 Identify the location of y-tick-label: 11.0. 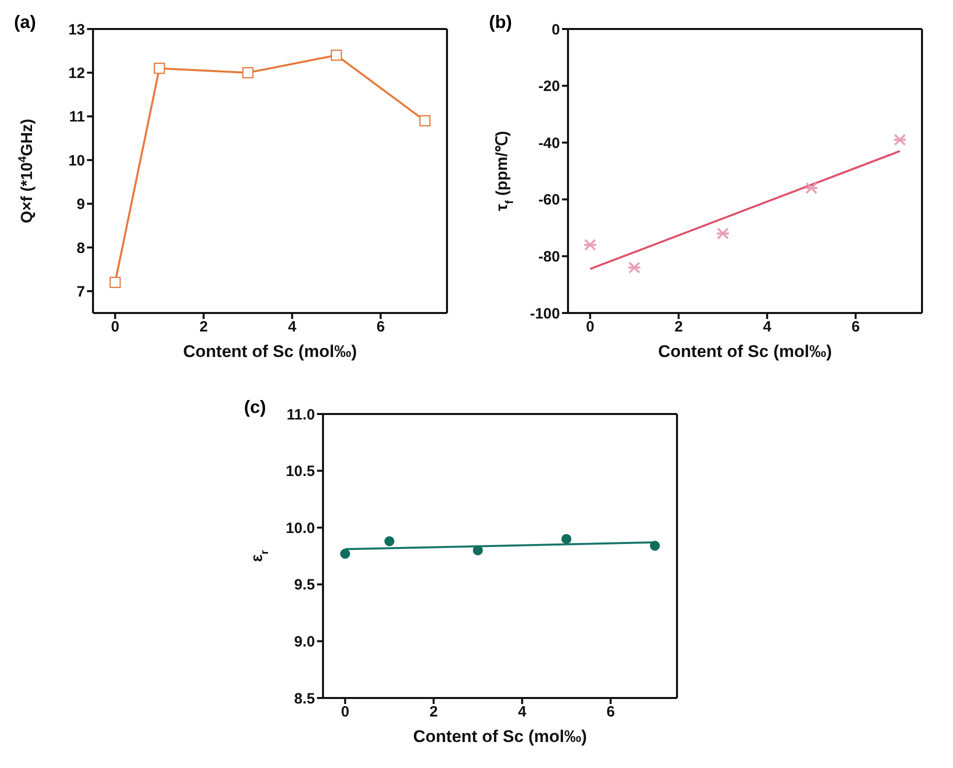
(300, 415).